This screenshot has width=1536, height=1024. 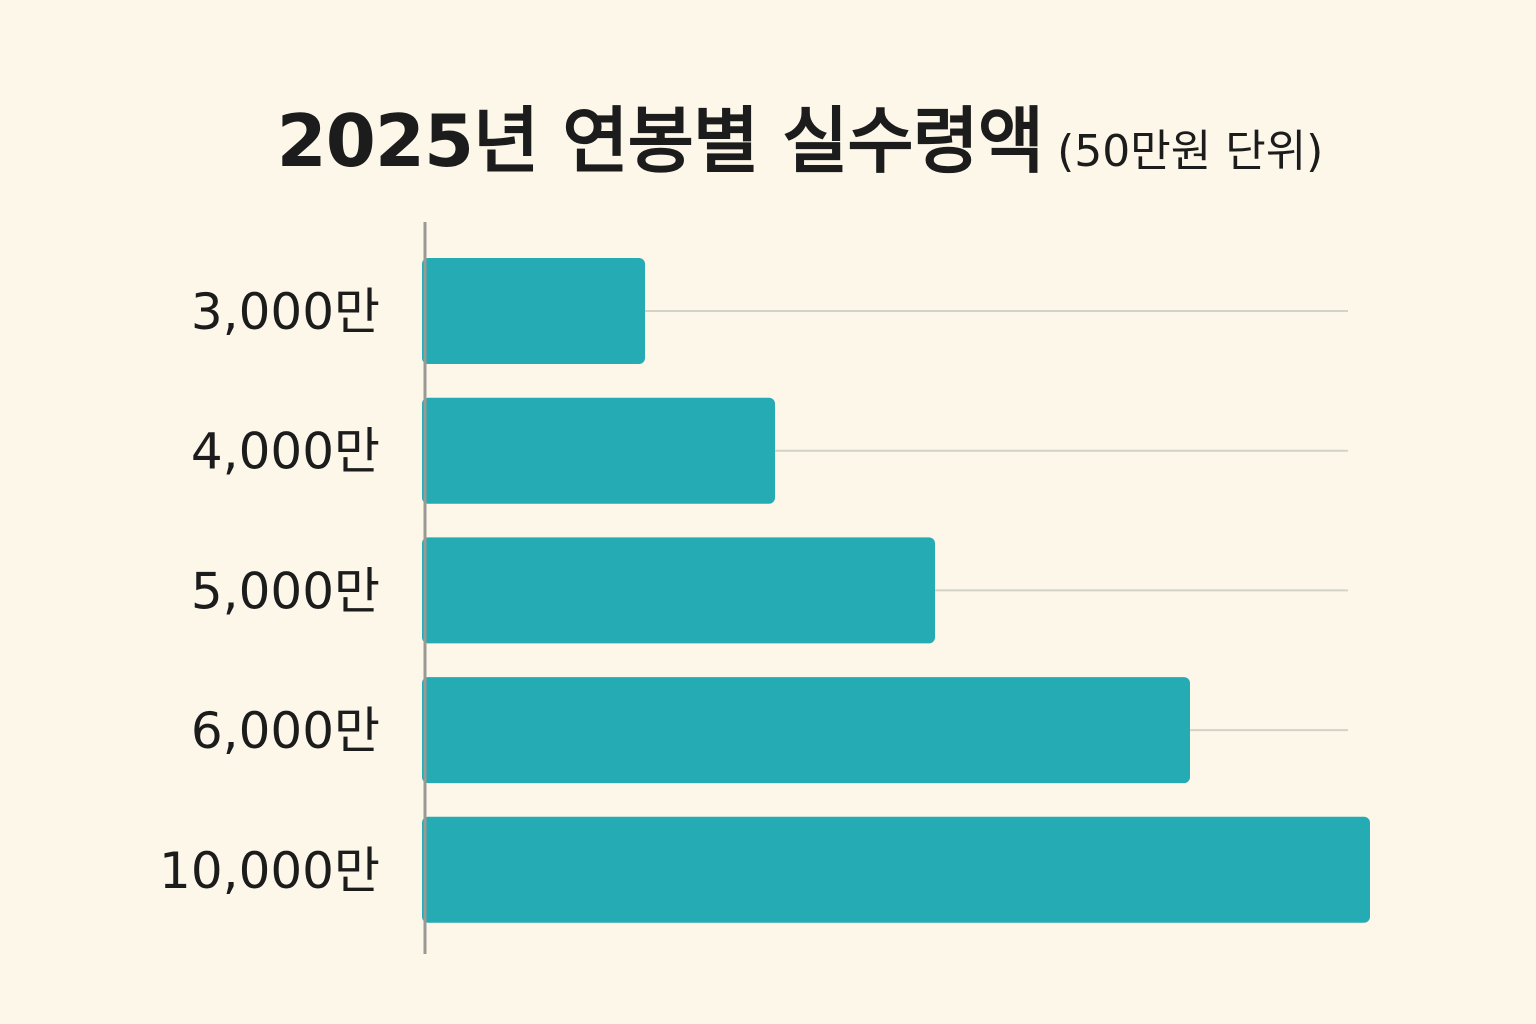 What do you see at coordinates (269, 871) in the screenshot?
I see `category-label: 10,000만` at bounding box center [269, 871].